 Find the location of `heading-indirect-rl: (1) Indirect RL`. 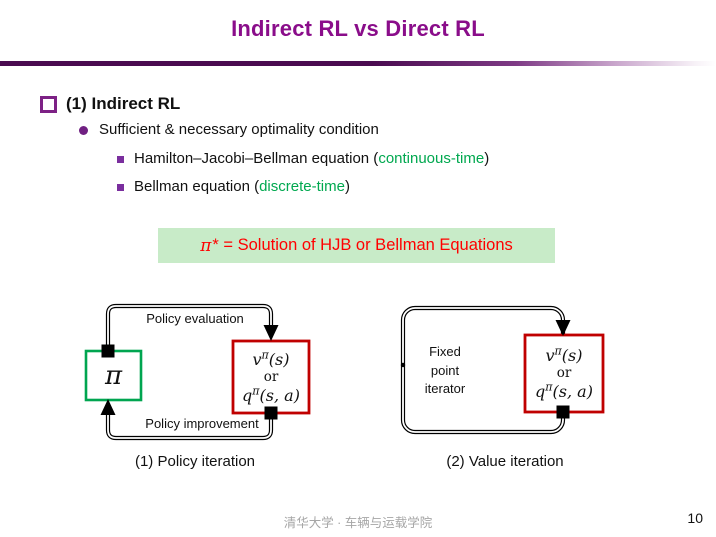

heading-indirect-rl: (1) Indirect RL is located at coordinates (110, 104).